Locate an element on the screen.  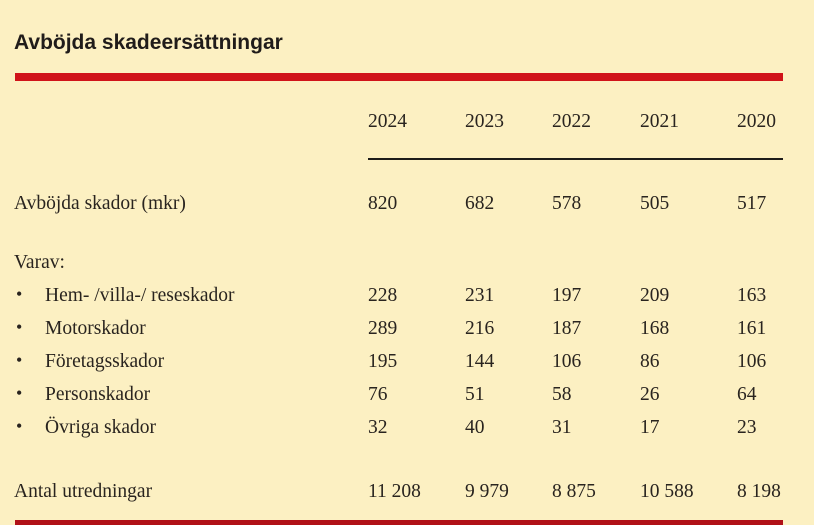
column-header-year: 2020 is located at coordinates (756, 121).